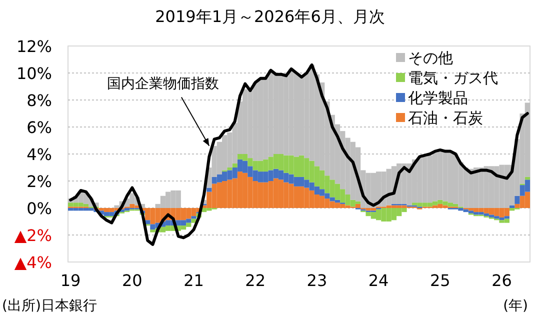 The width and height of the screenshot is (540, 324). I want to click on x-tick-label: 24, so click(378, 280).